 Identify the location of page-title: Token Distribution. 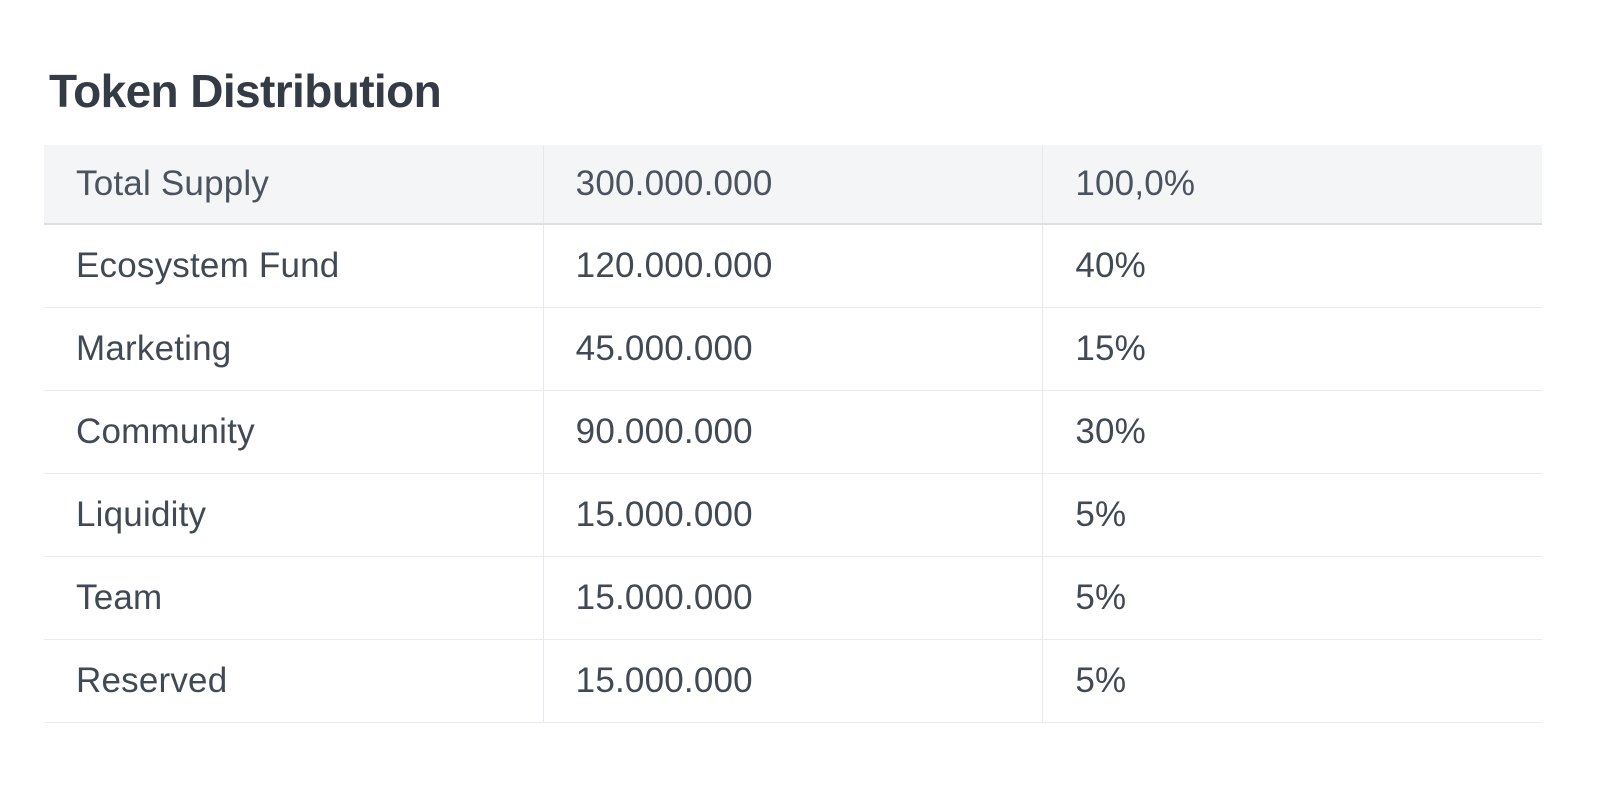
(245, 90).